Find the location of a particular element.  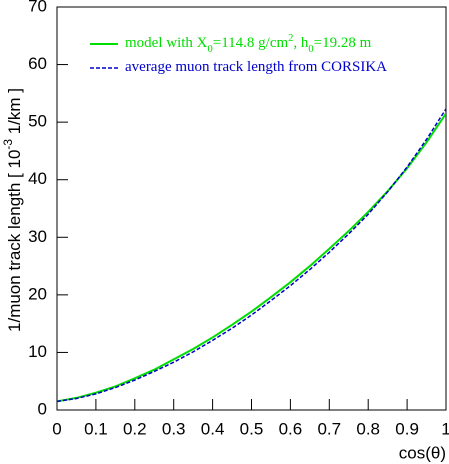

y-tick-label: 50 is located at coordinates (37, 121).